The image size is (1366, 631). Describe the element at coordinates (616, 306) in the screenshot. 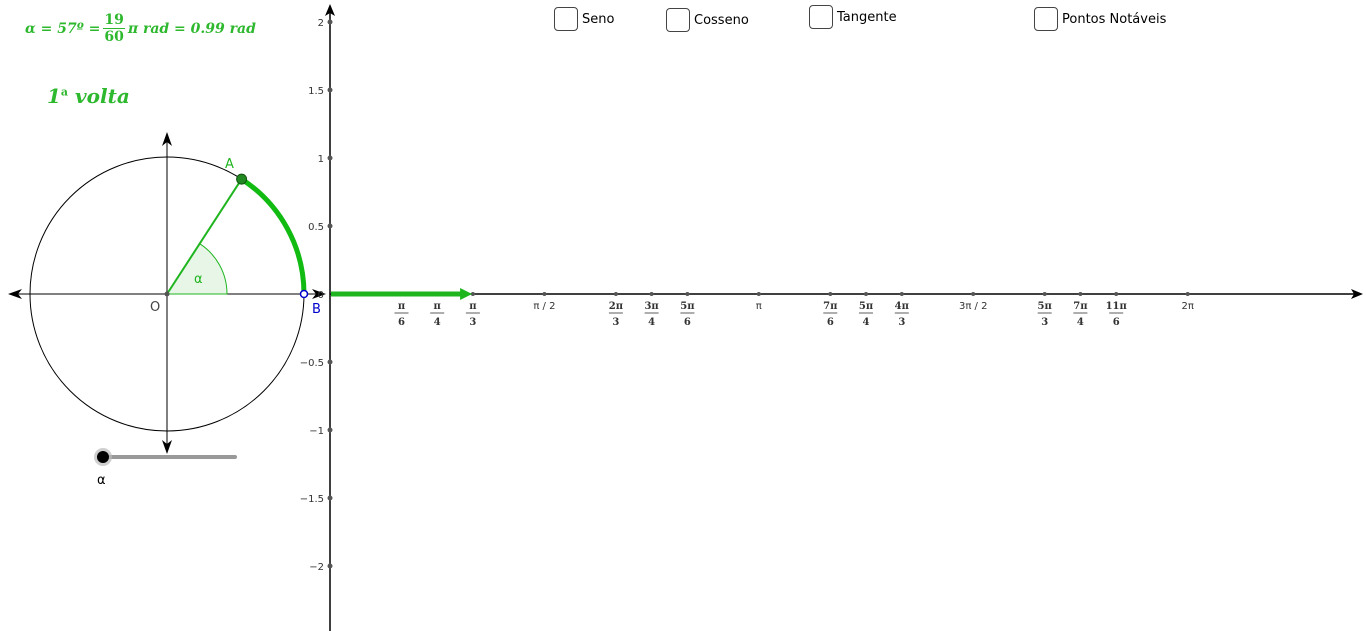

I see `x-tick-numerator: 2π` at that location.